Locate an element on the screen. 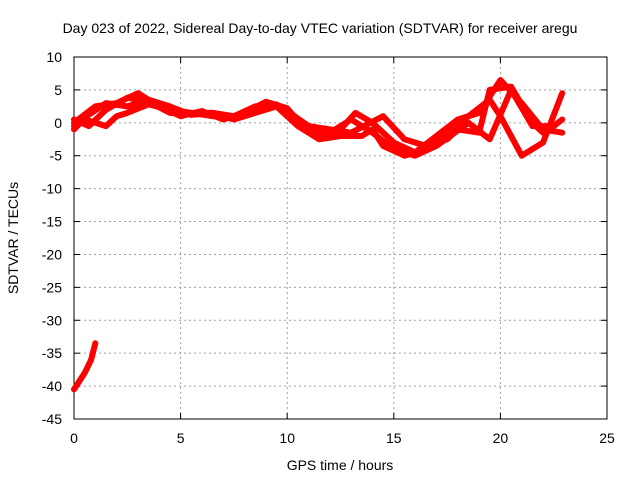  y-tick-label: -20 is located at coordinates (52, 254).